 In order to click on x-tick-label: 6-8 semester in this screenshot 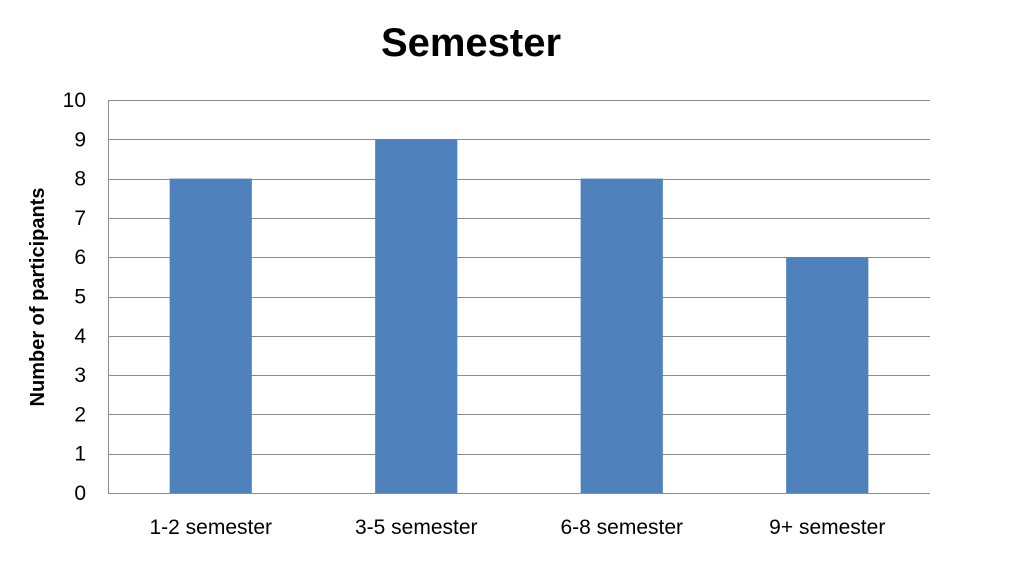, I will do `click(621, 527)`.